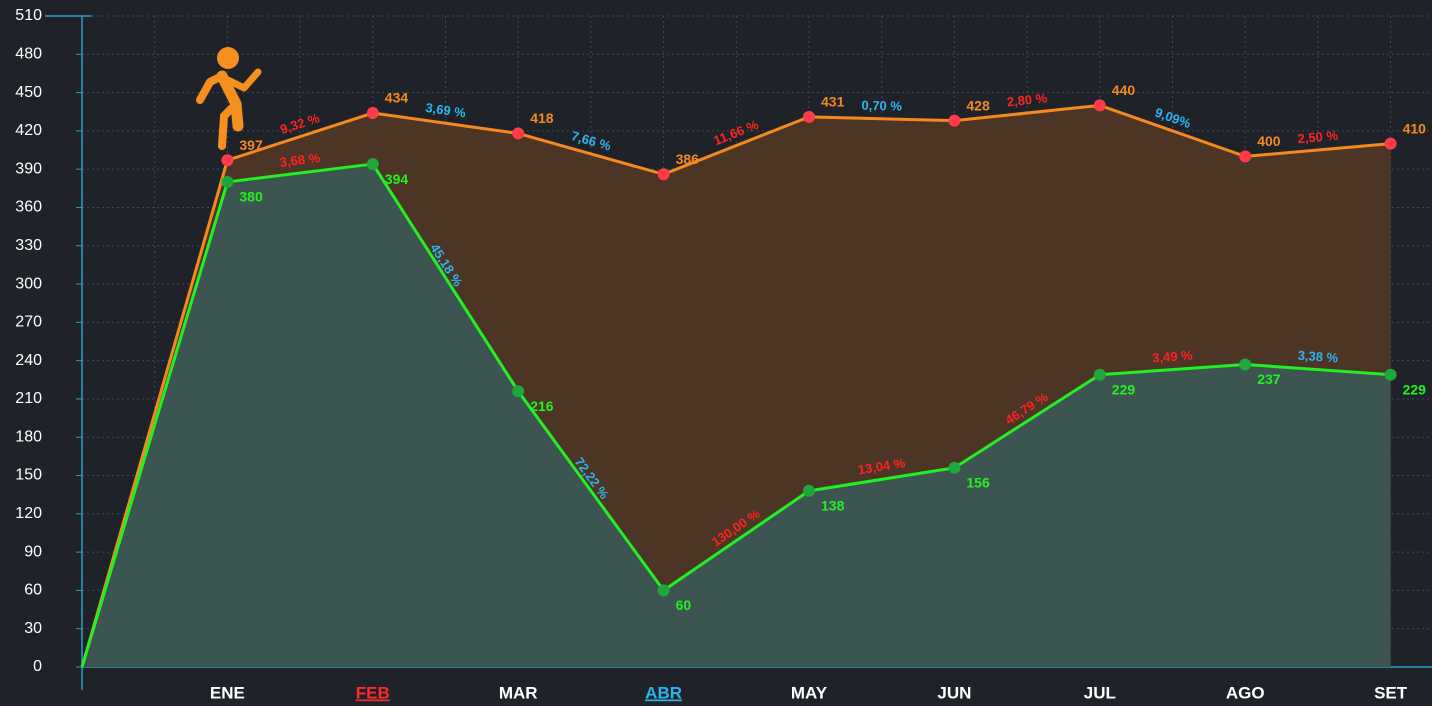 The image size is (1432, 706). Describe the element at coordinates (33, 628) in the screenshot. I see `y-tick-label: 30` at that location.